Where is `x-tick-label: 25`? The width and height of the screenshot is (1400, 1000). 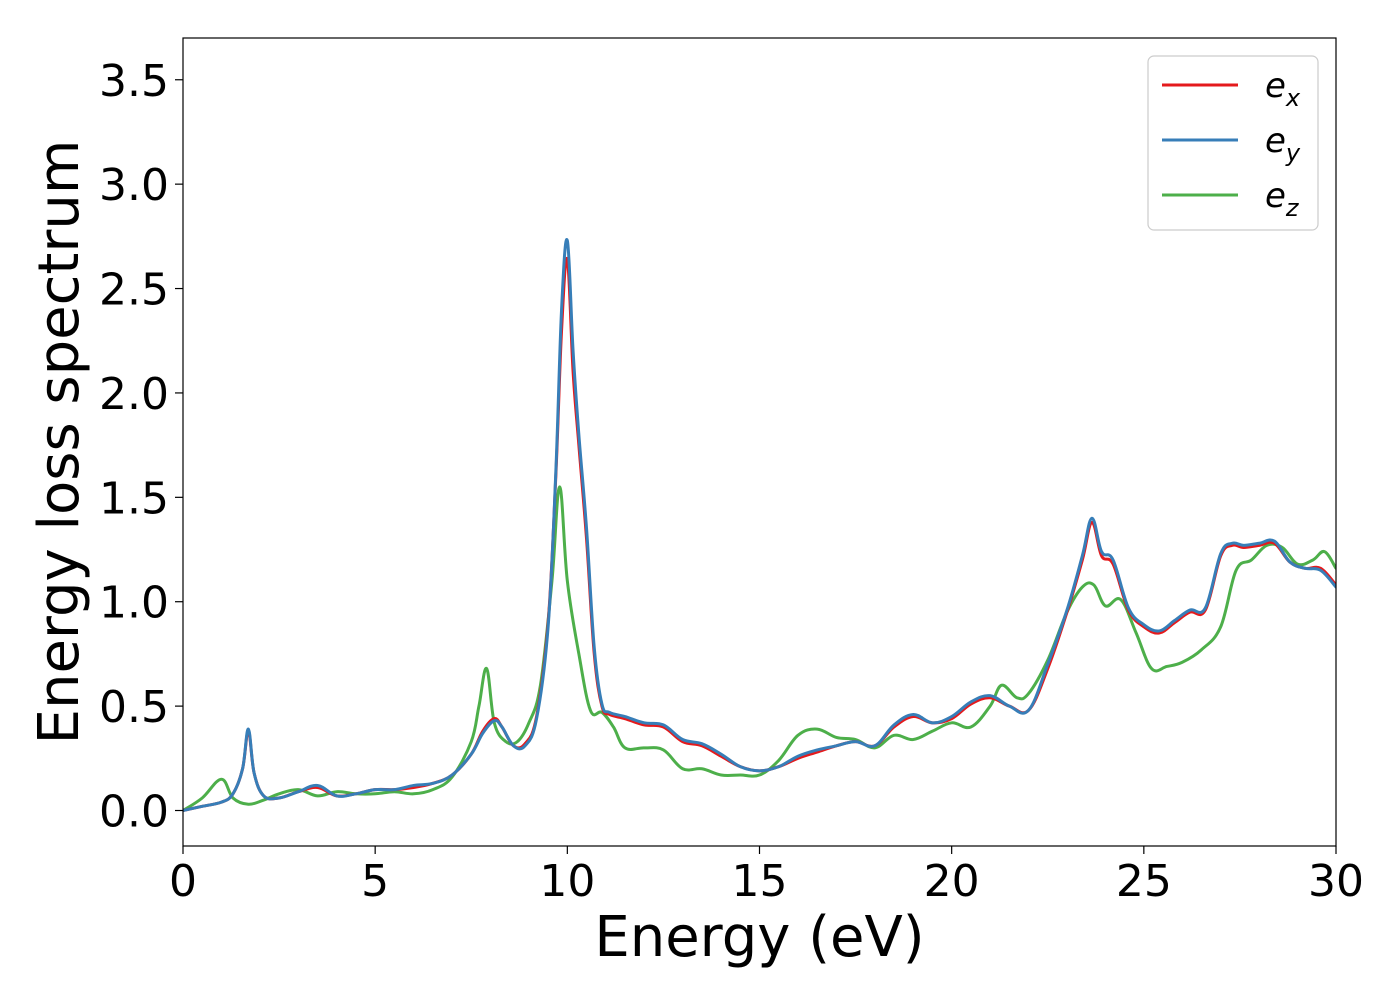 x-tick-label: 25 is located at coordinates (1144, 881).